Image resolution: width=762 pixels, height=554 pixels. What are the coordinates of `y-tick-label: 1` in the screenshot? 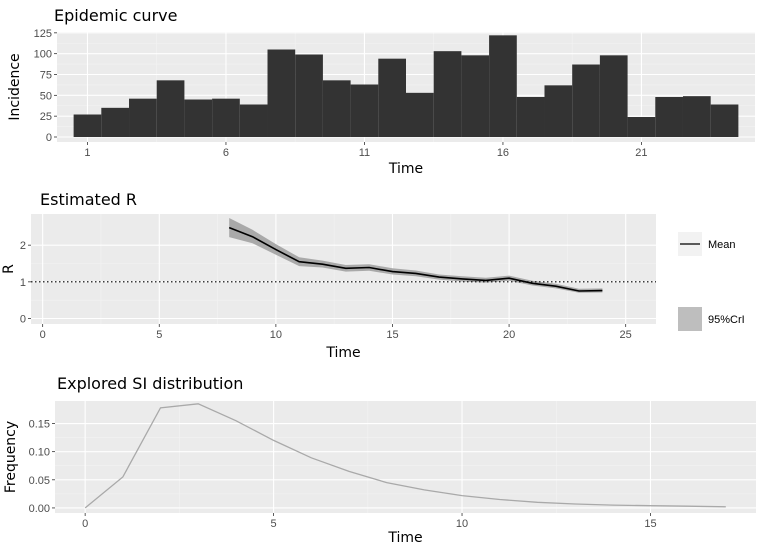 It's located at (23, 283).